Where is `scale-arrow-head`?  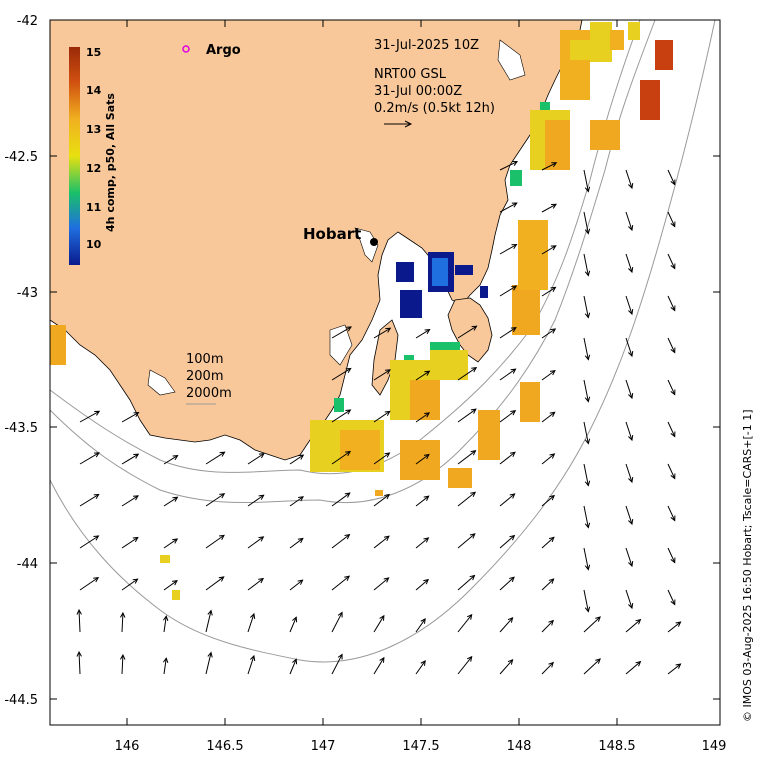
scale-arrow-head is located at coordinates (408, 124).